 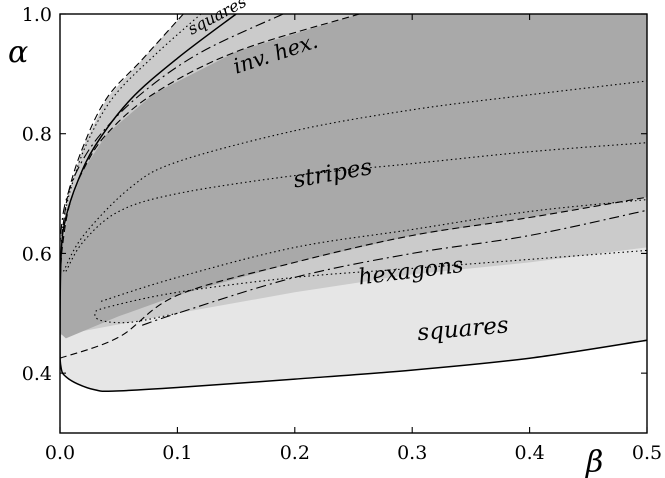 I want to click on x-axis-label: β, so click(x=594, y=461).